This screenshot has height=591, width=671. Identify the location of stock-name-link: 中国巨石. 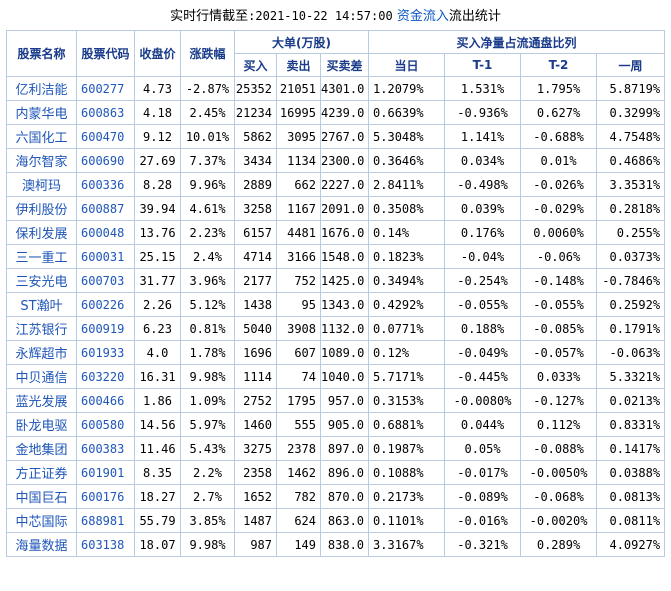
(41, 496).